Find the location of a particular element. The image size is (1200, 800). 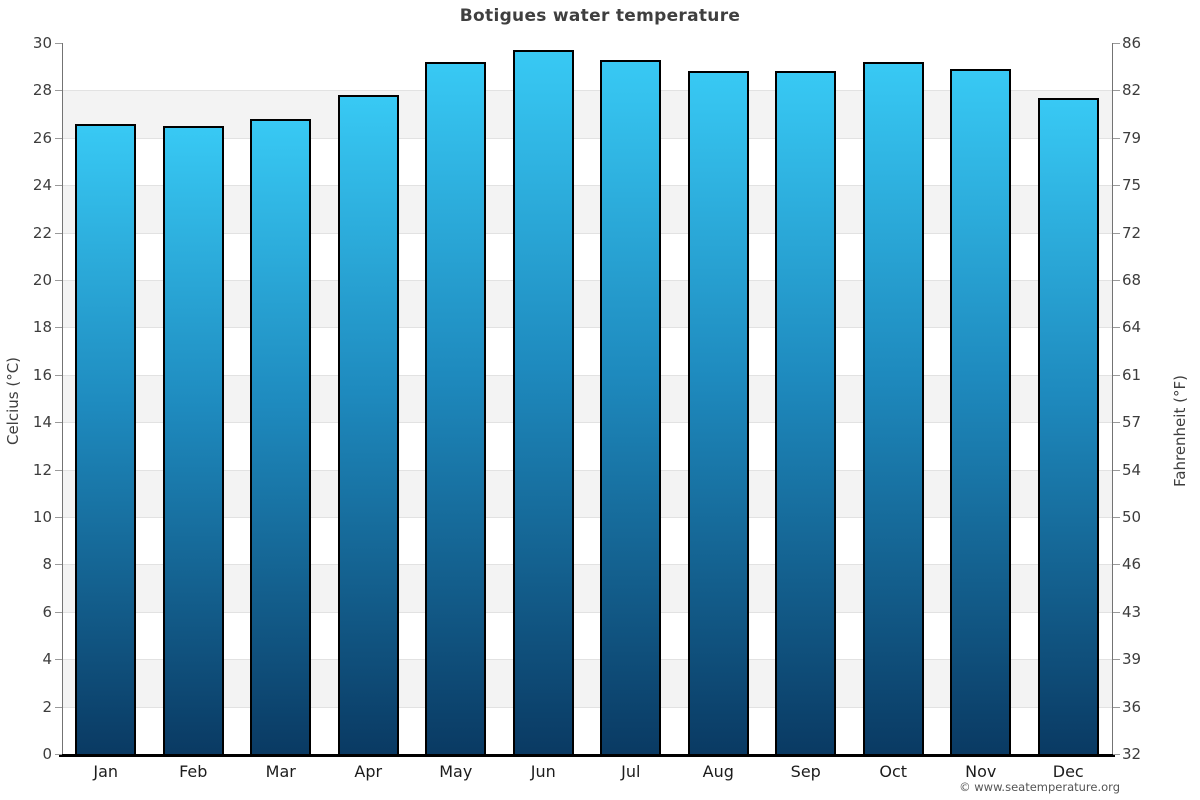

celsius-tick-label: 4 is located at coordinates (47, 659).